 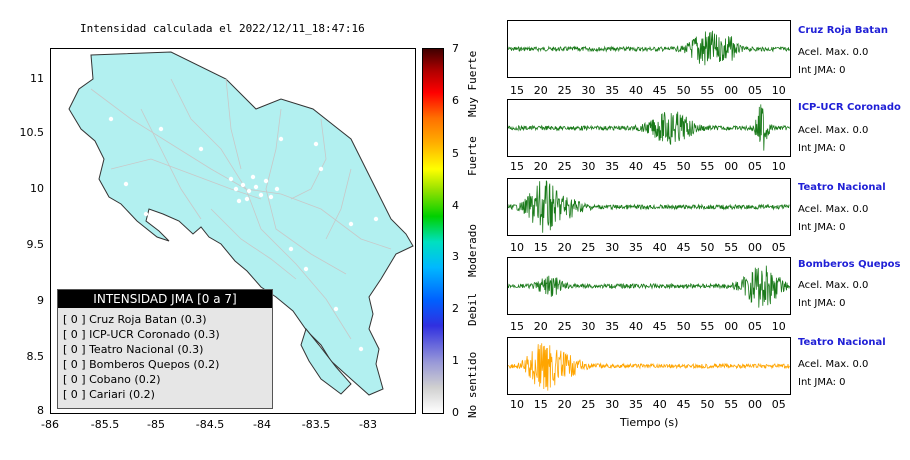 What do you see at coordinates (326, 361) in the screenshot?
I see `osa-peninsula` at bounding box center [326, 361].